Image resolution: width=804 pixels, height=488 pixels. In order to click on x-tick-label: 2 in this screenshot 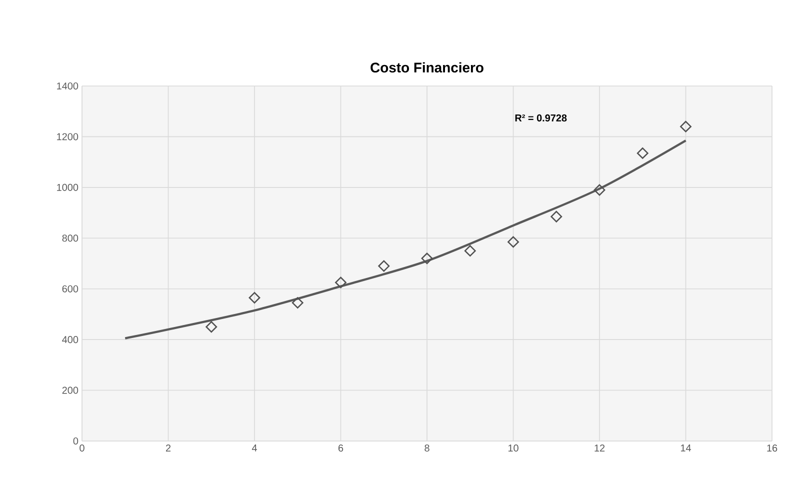, I will do `click(168, 448)`.